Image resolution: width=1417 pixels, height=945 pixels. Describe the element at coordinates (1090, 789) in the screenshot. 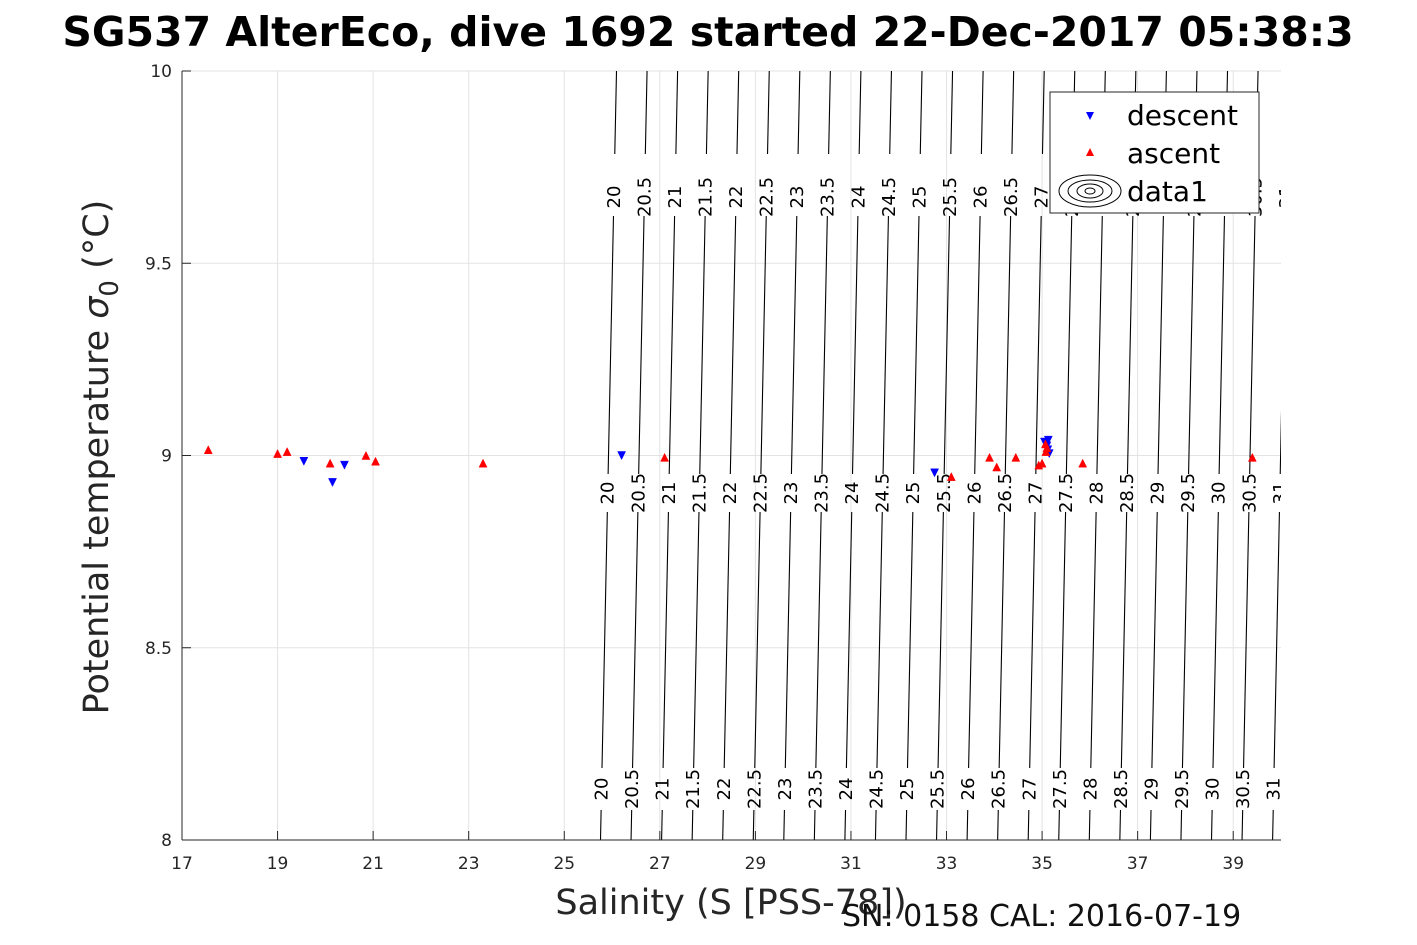

I see `contour-label: 28` at that location.